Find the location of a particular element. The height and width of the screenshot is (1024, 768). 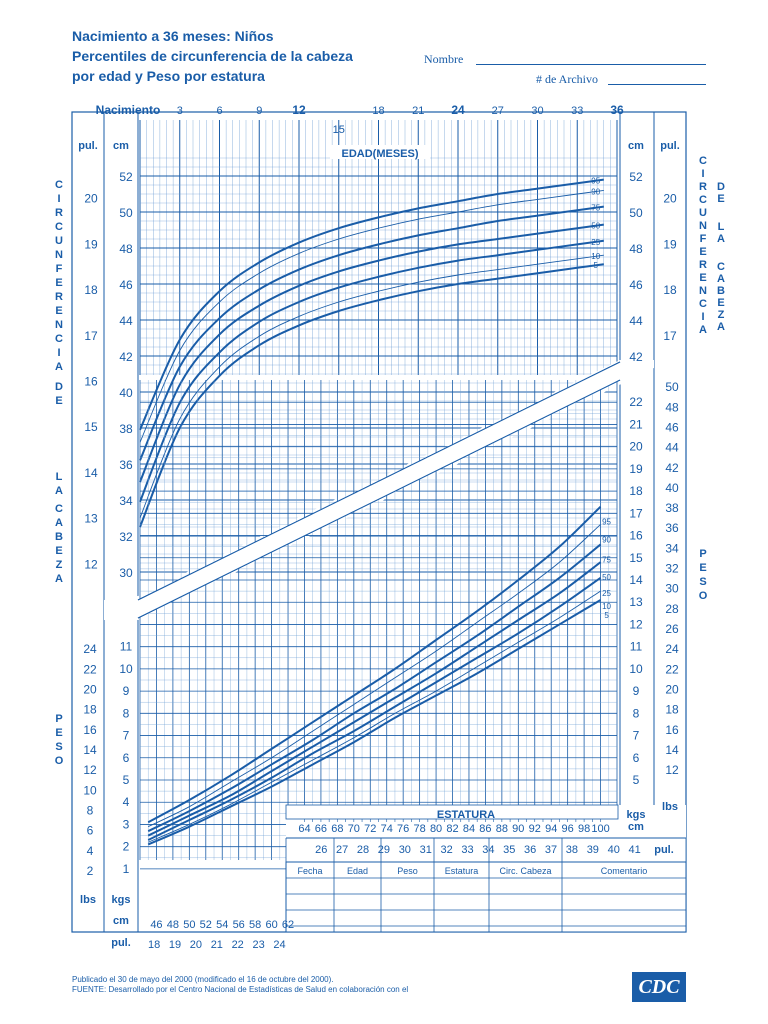

wl-in-tick-strip: 35 is located at coordinates (509, 850).